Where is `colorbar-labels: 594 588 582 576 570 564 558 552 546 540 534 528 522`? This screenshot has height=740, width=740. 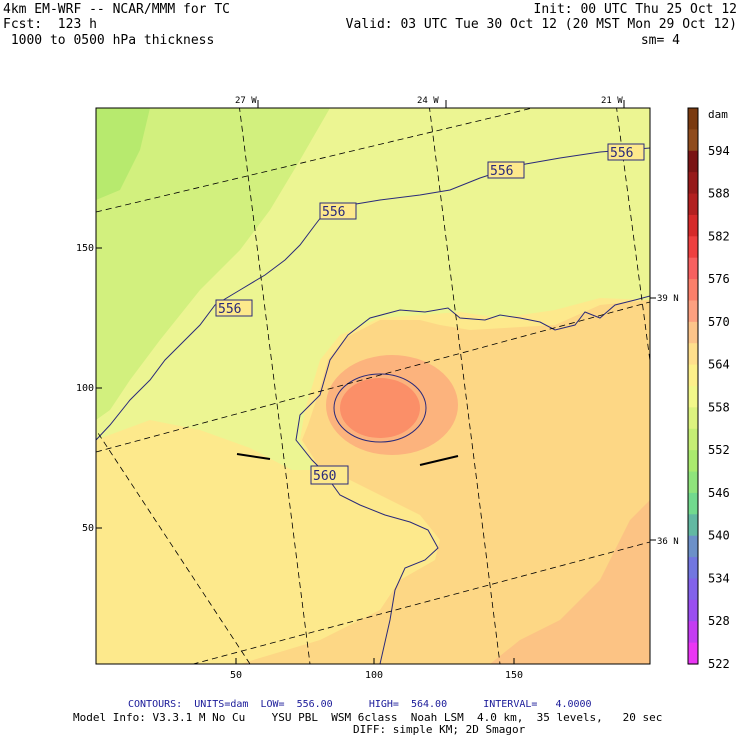 colorbar-labels: 594 588 582 576 570 564 558 552 546 540 534 528 522 is located at coordinates (719, 407).